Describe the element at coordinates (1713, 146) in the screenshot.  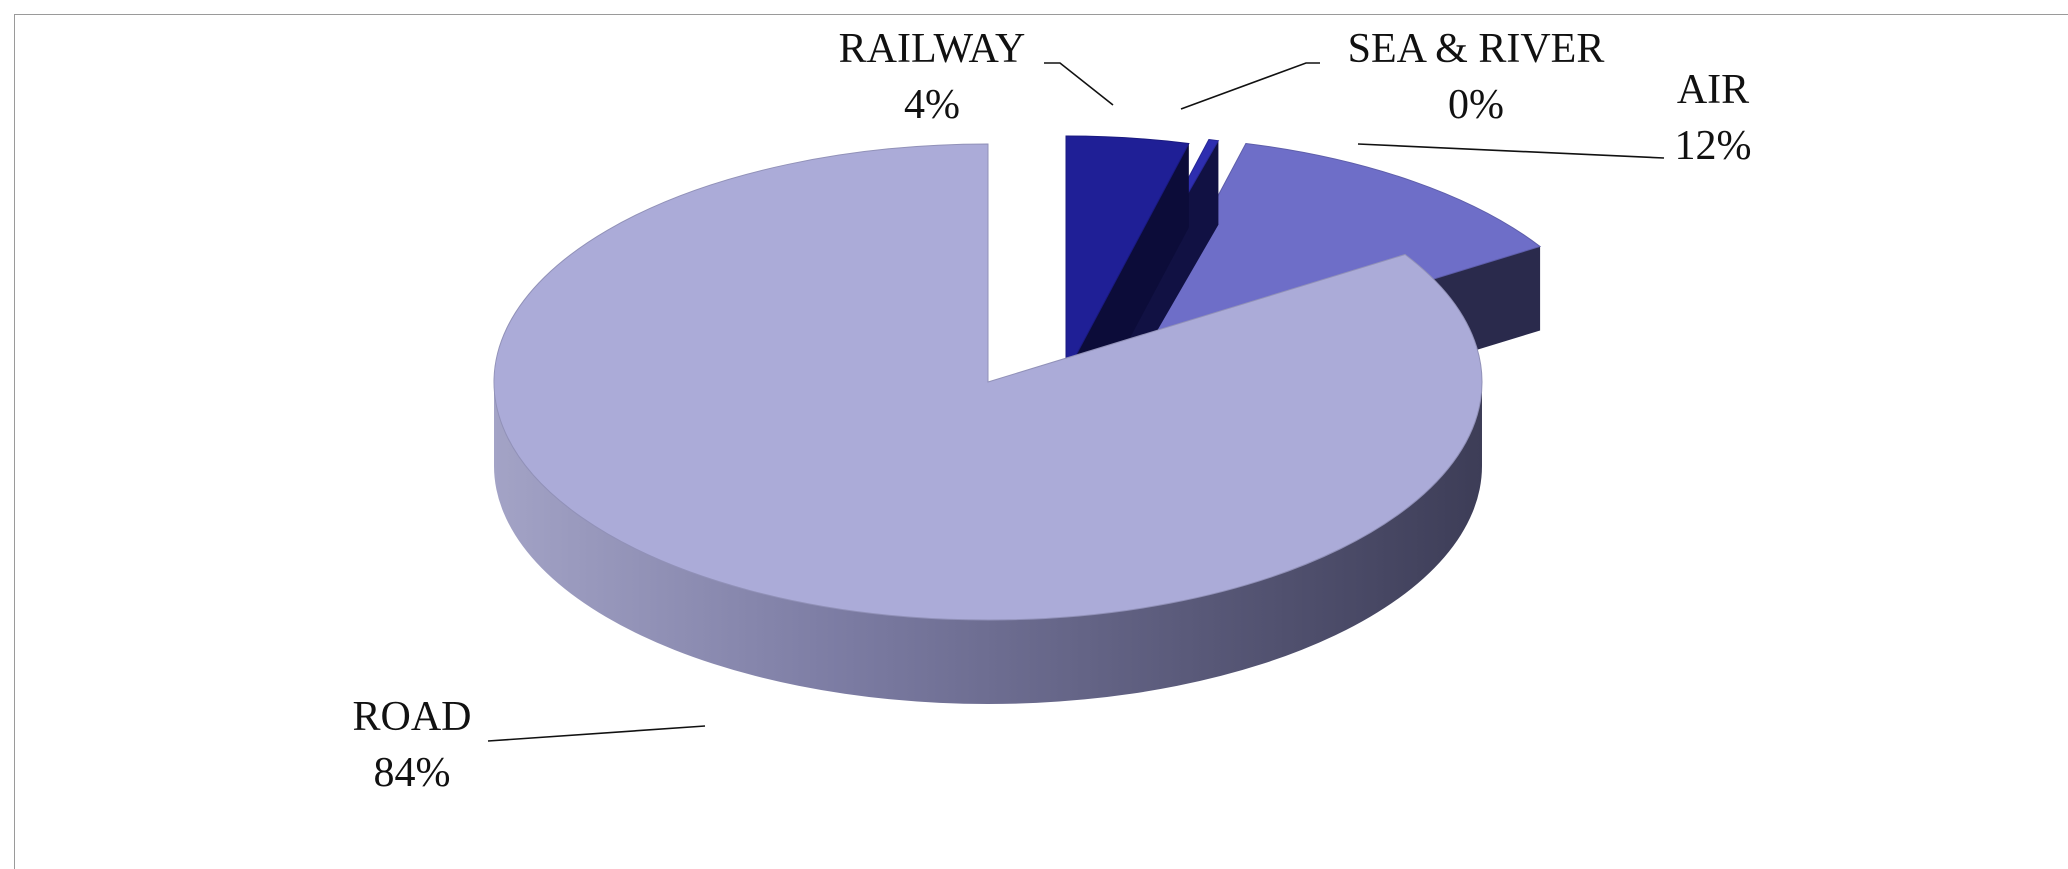
I see `data-label-value-air: 12%` at that location.